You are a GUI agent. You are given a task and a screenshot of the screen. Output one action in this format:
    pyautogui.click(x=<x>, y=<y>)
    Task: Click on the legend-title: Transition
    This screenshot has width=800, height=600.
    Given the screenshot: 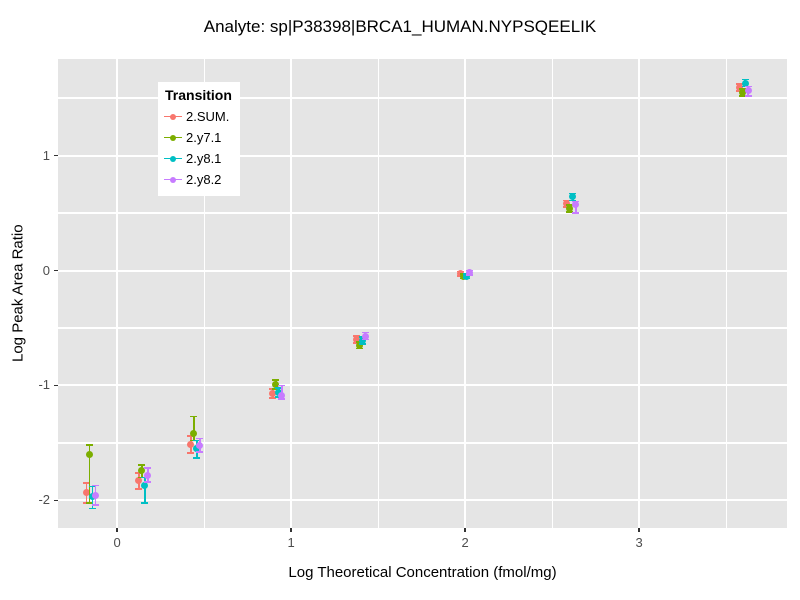 What is the action you would take?
    pyautogui.click(x=198, y=95)
    